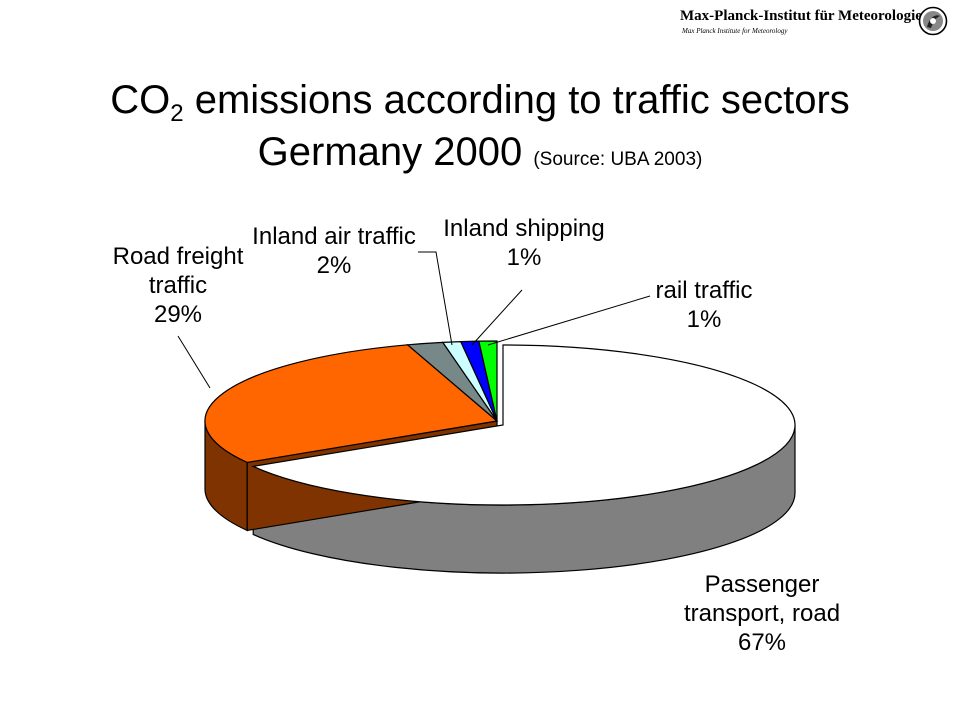 This screenshot has width=960, height=720. I want to click on title-main: emissions according to traffic sectors, so click(516, 100).